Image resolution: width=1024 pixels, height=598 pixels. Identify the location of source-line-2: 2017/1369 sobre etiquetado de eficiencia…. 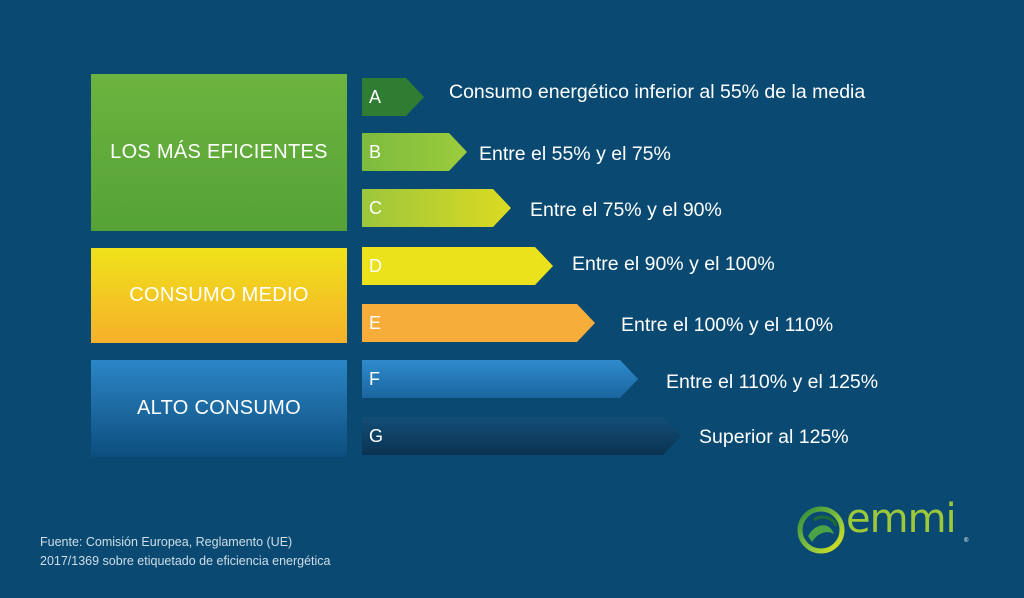
(185, 561).